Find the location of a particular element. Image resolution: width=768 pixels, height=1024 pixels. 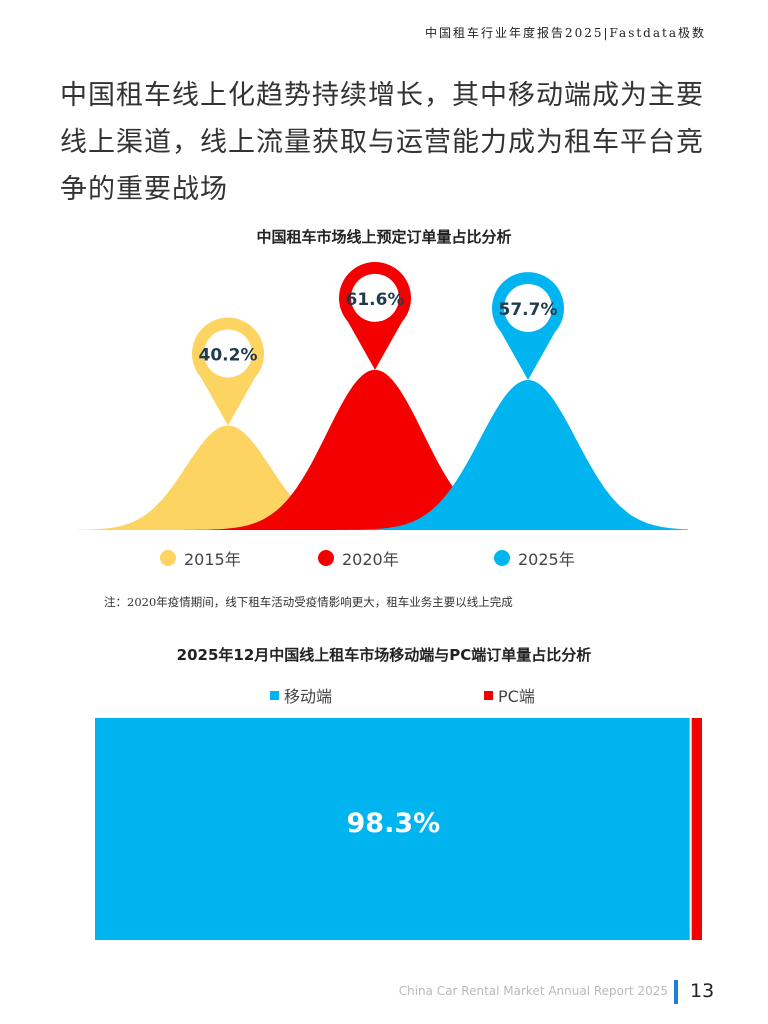

area-2025年 is located at coordinates (498, 455).